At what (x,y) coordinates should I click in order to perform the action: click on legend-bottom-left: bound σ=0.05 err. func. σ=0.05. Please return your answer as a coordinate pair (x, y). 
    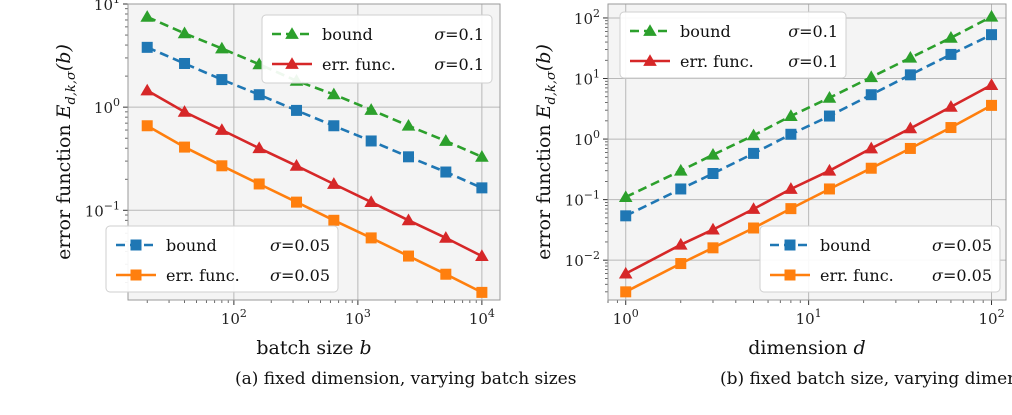
    Looking at the image, I should click on (222, 259).